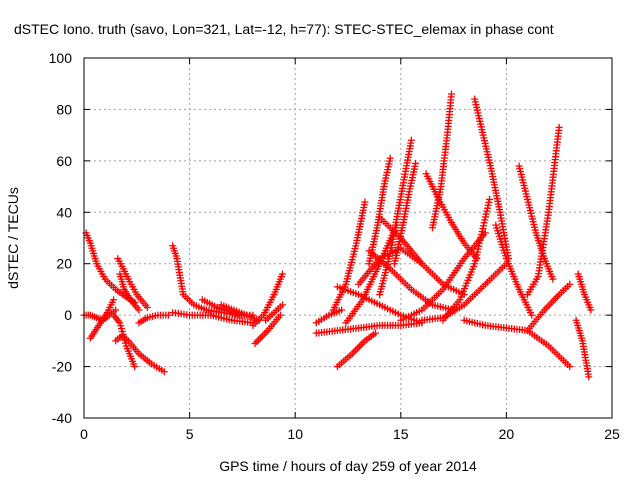 The height and width of the screenshot is (480, 640). Describe the element at coordinates (190, 434) in the screenshot. I see `x-tick-label: 5` at that location.